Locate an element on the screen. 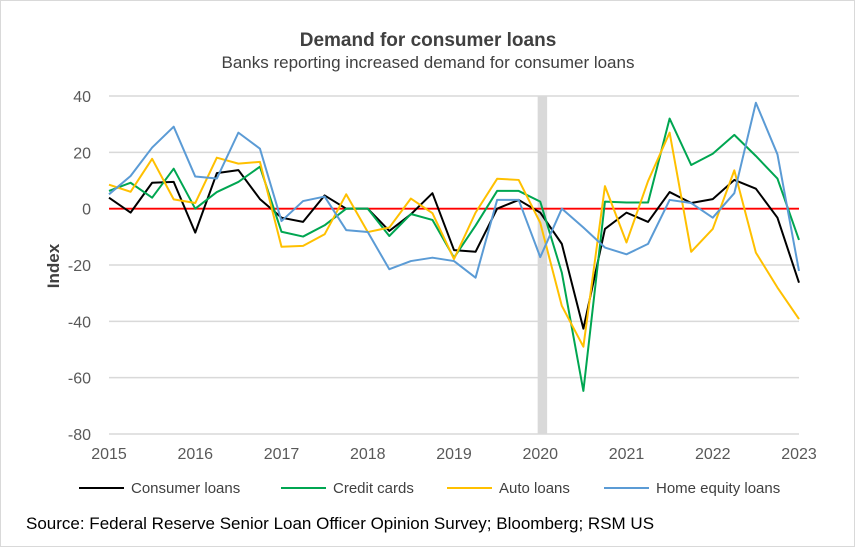 Image resolution: width=855 pixels, height=548 pixels. legend-label-consumer-loans: Consumer loans is located at coordinates (185, 488).